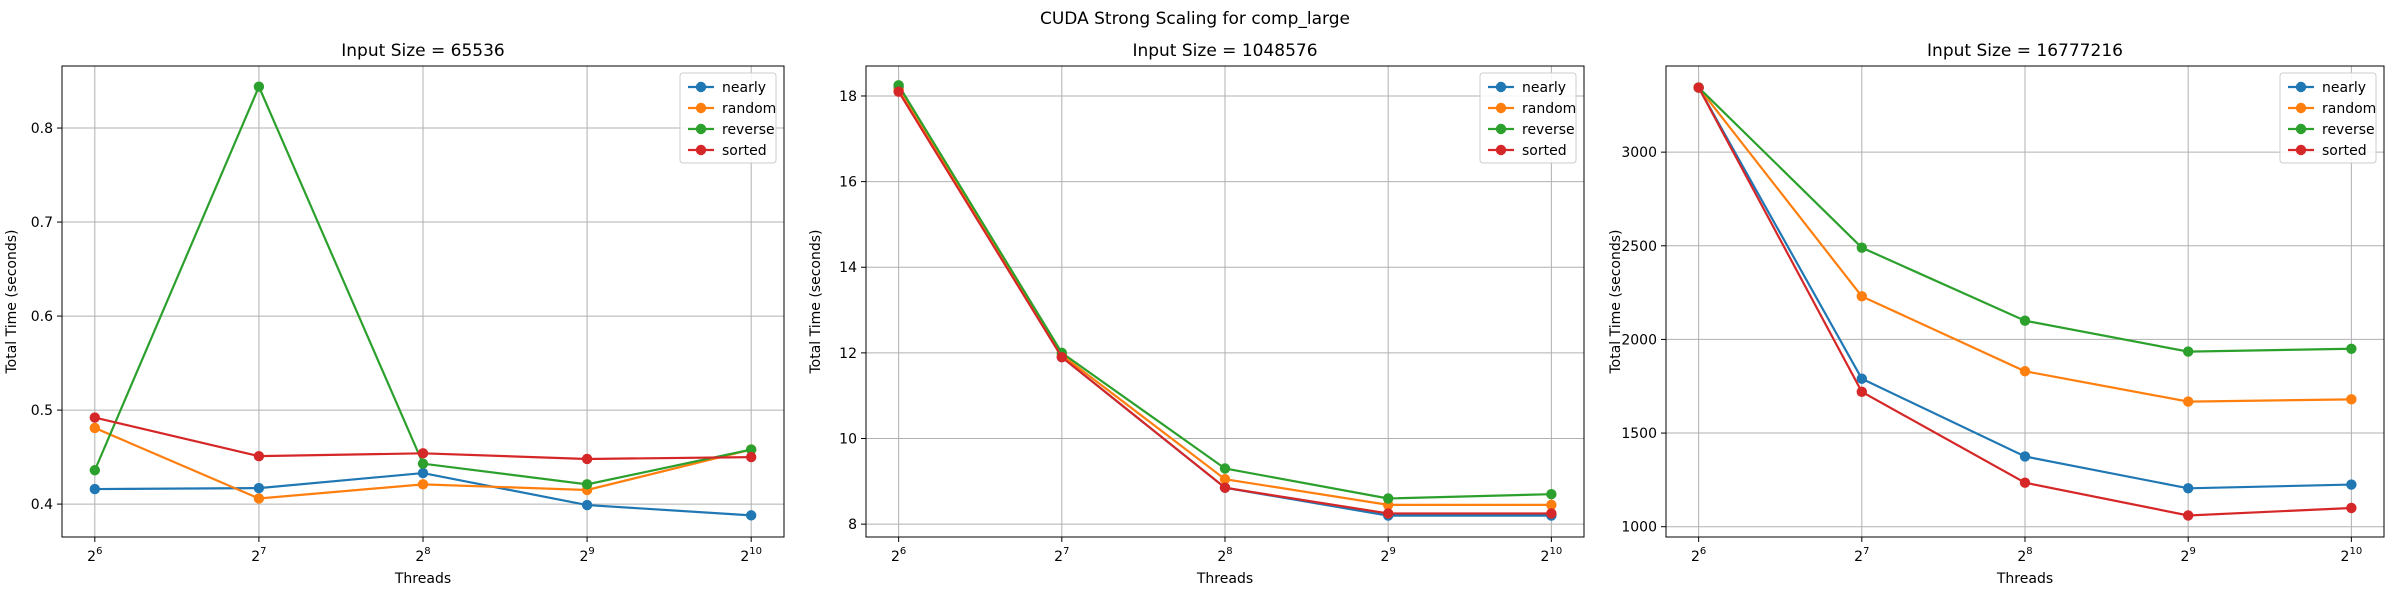 This screenshot has width=2390, height=593. What do you see at coordinates (848, 268) in the screenshot?
I see `y-tick-label: 14` at bounding box center [848, 268].